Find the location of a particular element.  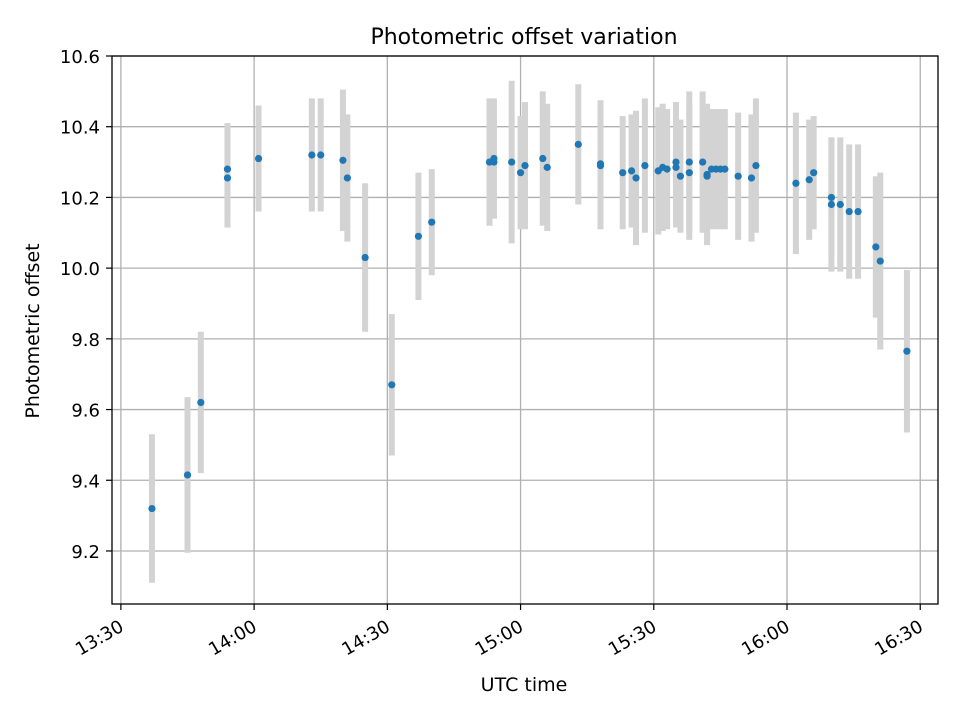

x-axis-label: UTC time is located at coordinates (524, 685).